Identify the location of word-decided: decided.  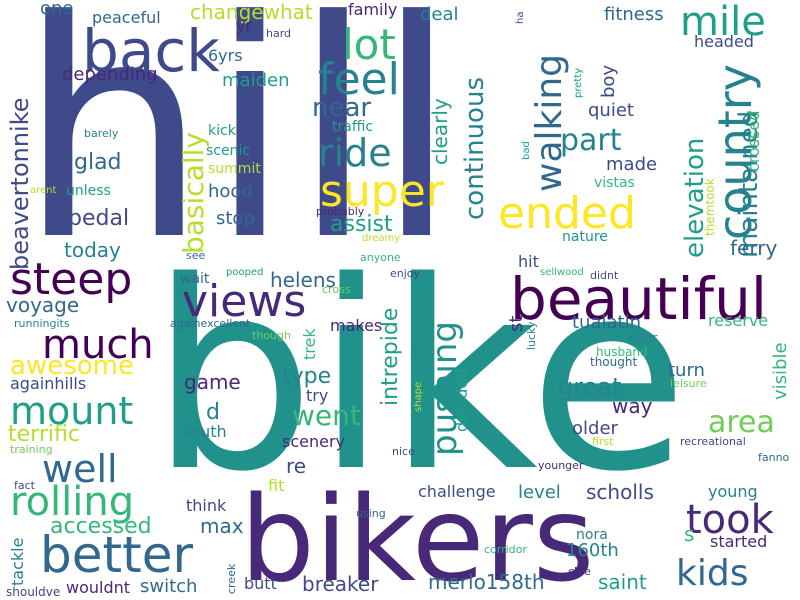
(461, 400).